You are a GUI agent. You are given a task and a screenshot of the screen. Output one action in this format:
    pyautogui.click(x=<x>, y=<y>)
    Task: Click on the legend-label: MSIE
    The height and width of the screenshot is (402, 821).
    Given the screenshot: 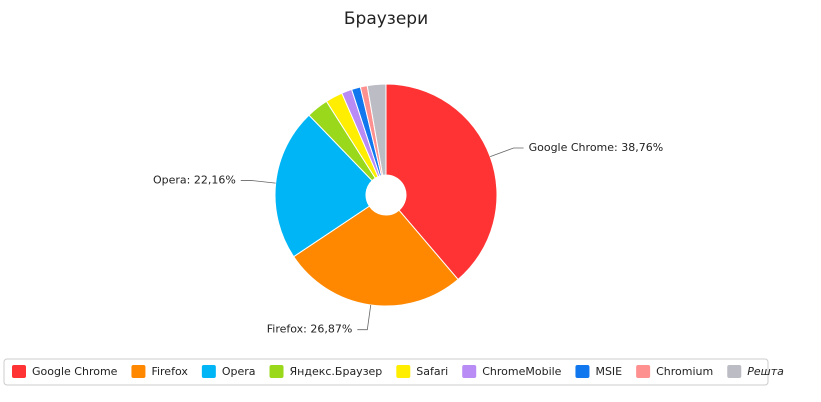 What is the action you would take?
    pyautogui.click(x=608, y=371)
    